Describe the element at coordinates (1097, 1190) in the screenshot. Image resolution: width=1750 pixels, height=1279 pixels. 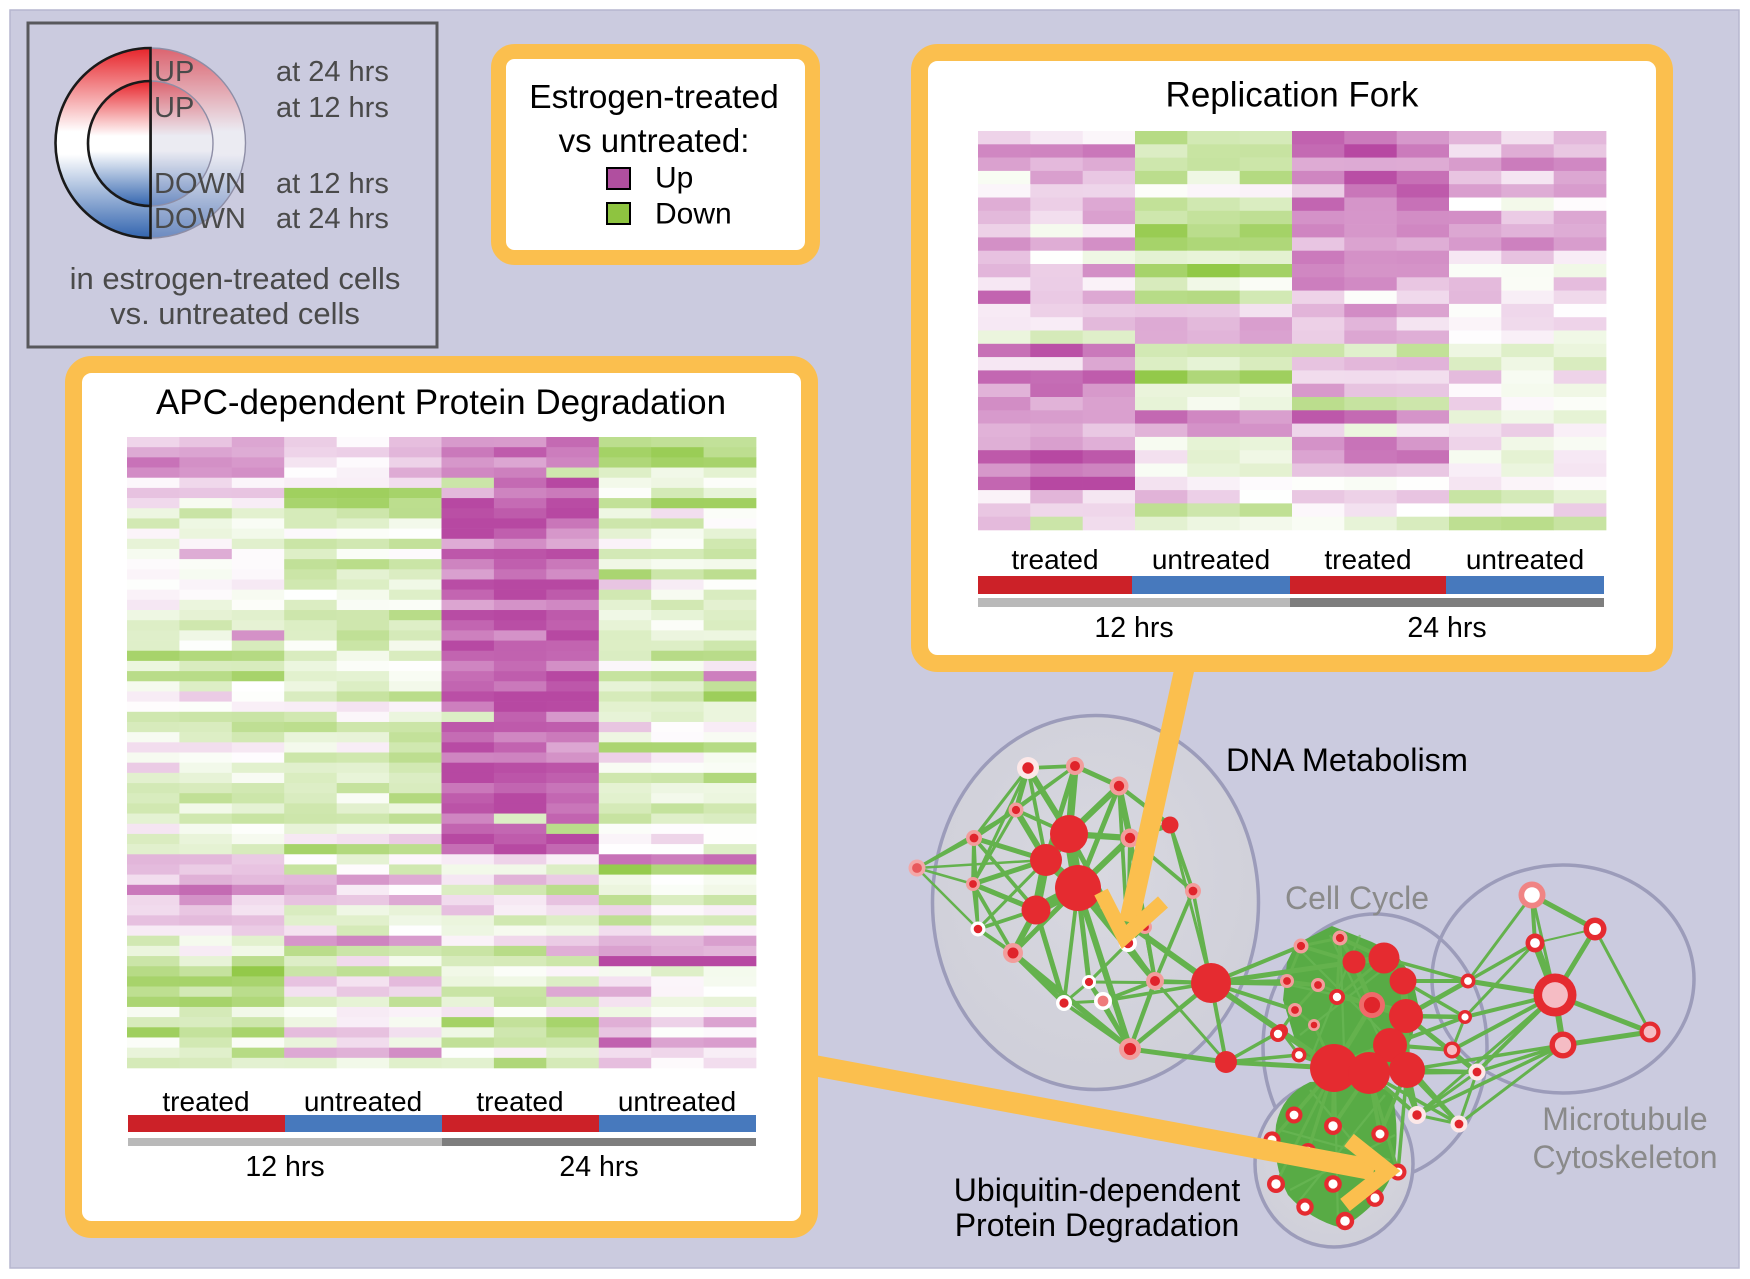
I see `svg-text: Ubiquitin-dependent` at that location.